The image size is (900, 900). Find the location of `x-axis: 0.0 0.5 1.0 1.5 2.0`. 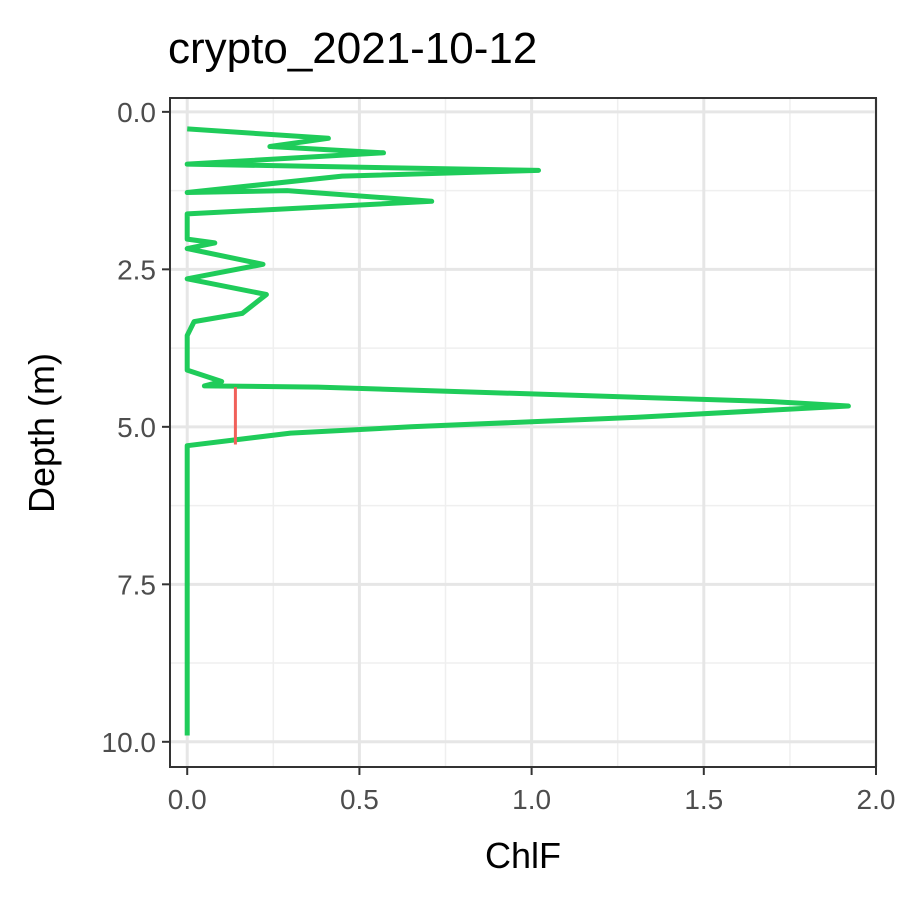

x-axis: 0.0 0.5 1.0 1.5 2.0 is located at coordinates (532, 791).